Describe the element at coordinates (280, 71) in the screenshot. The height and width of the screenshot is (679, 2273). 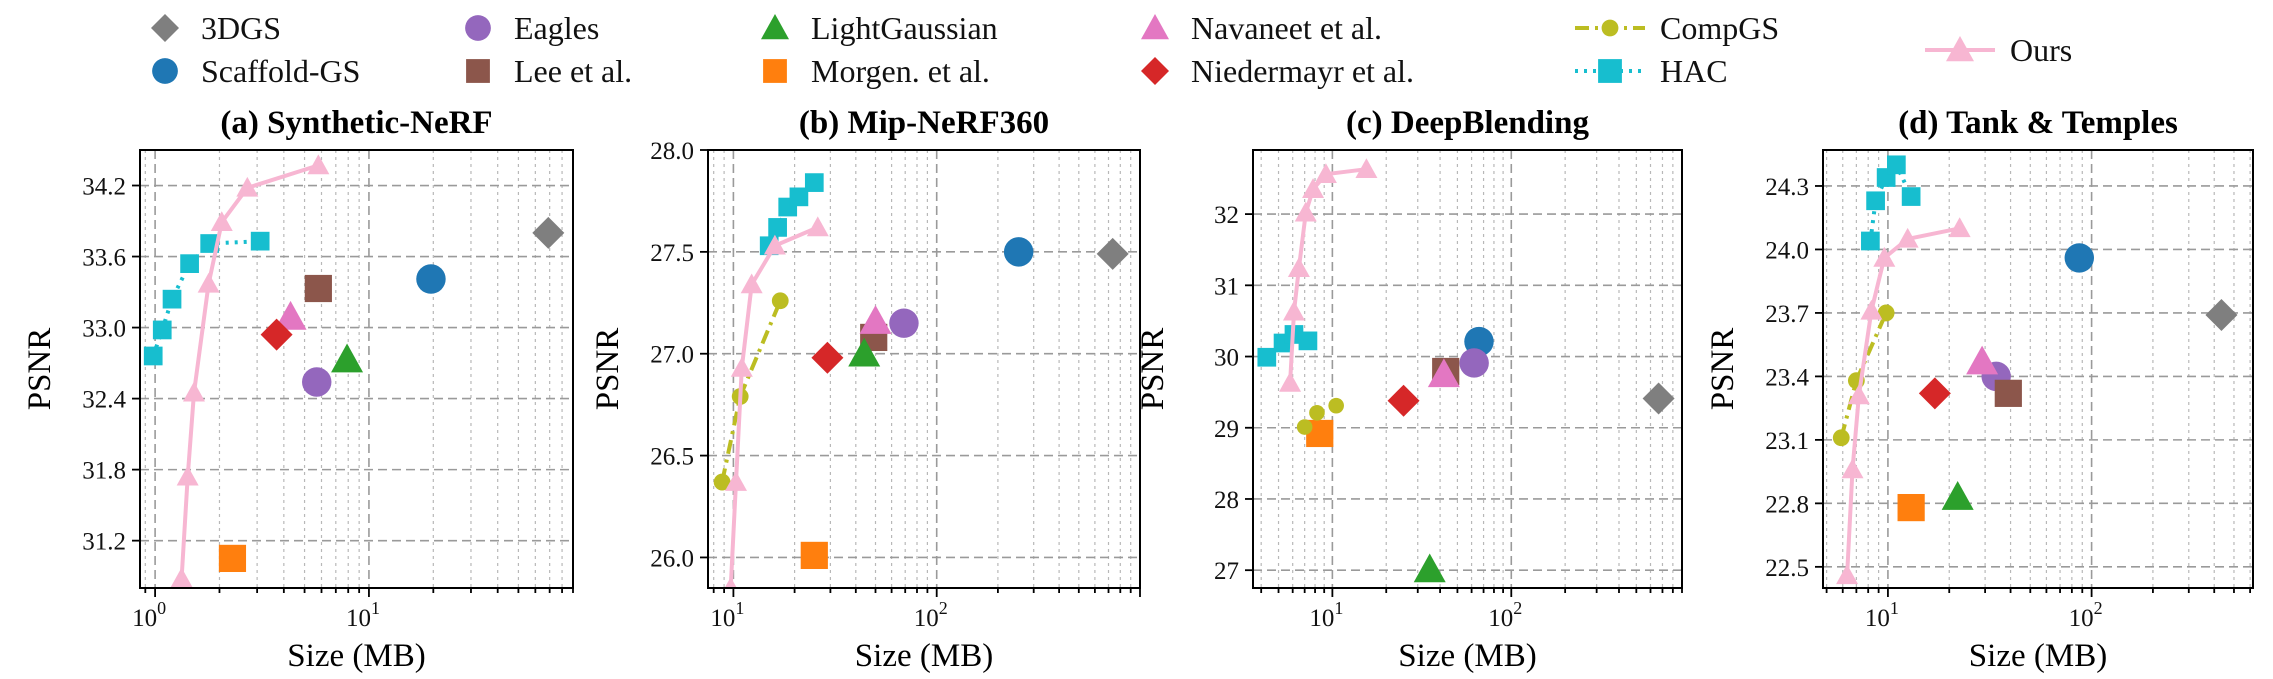
I see `legend-label: Scaffold-GS` at that location.